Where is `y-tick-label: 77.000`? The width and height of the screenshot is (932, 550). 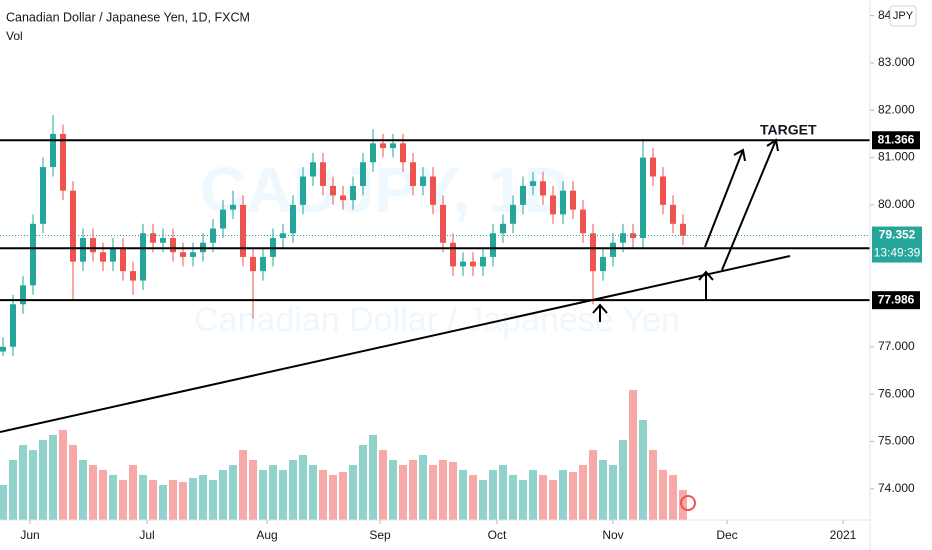
y-tick-label: 77.000 is located at coordinates (896, 346).